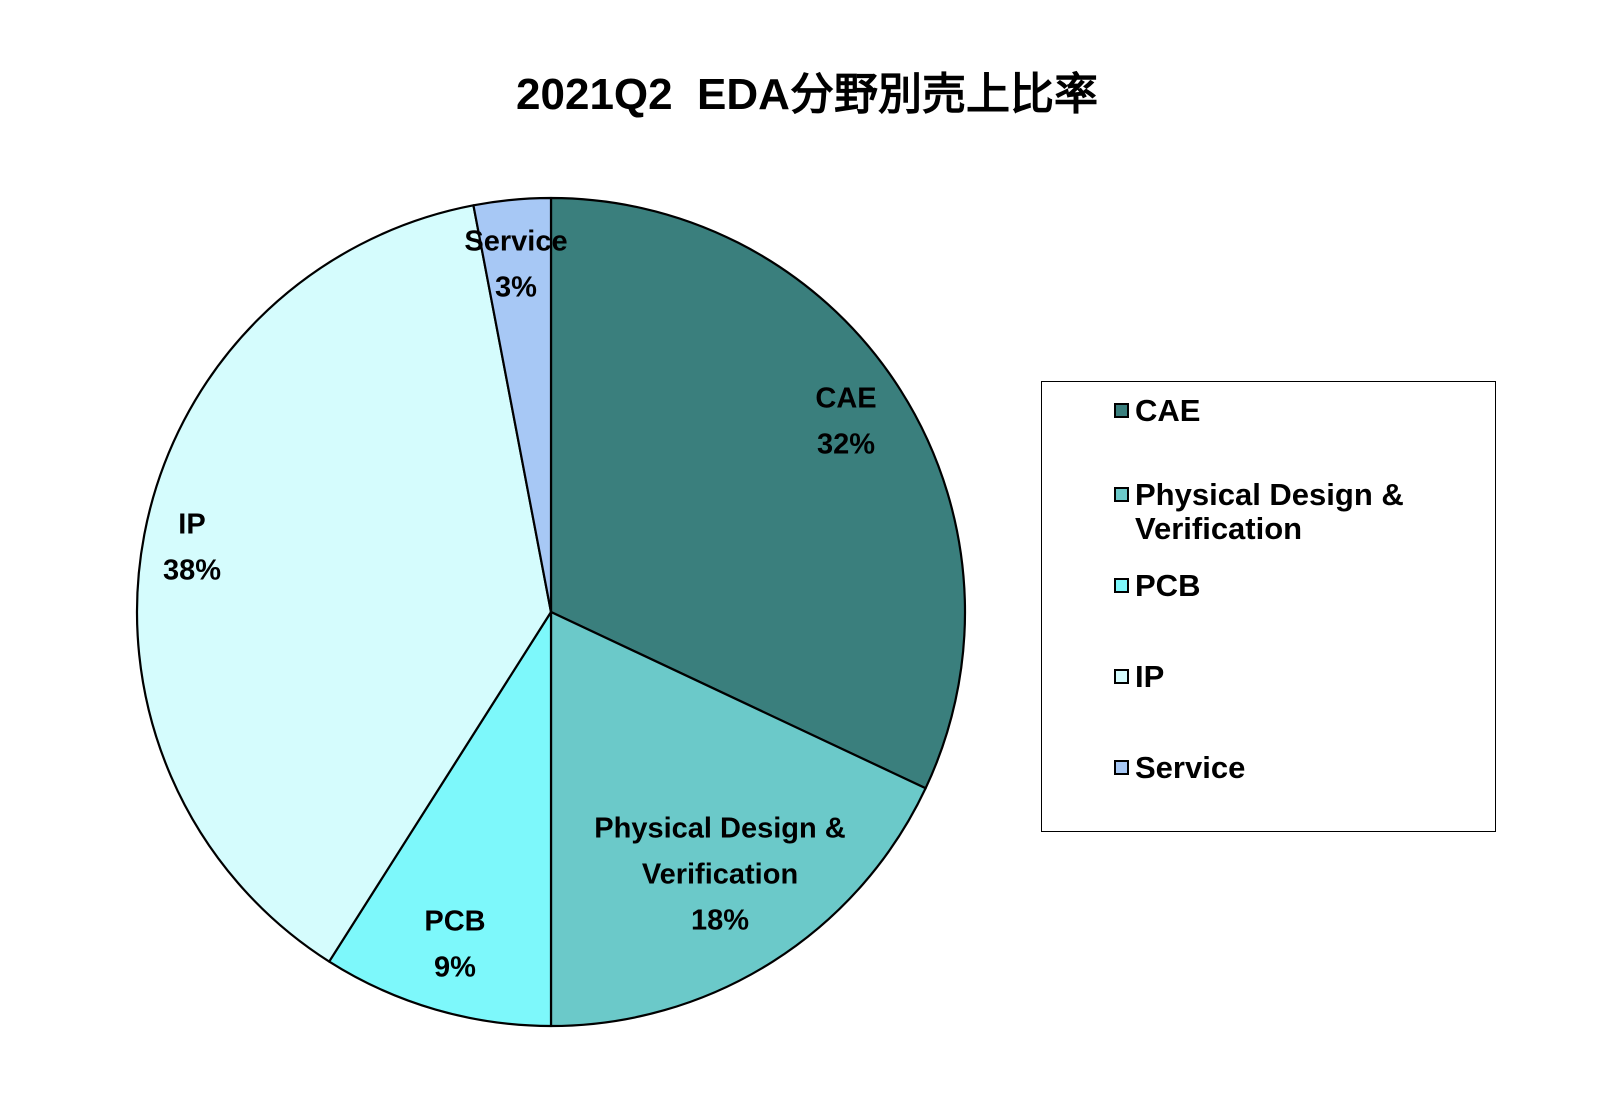  I want to click on slice-label-physical-design-verification-line2: Verification, so click(720, 875).